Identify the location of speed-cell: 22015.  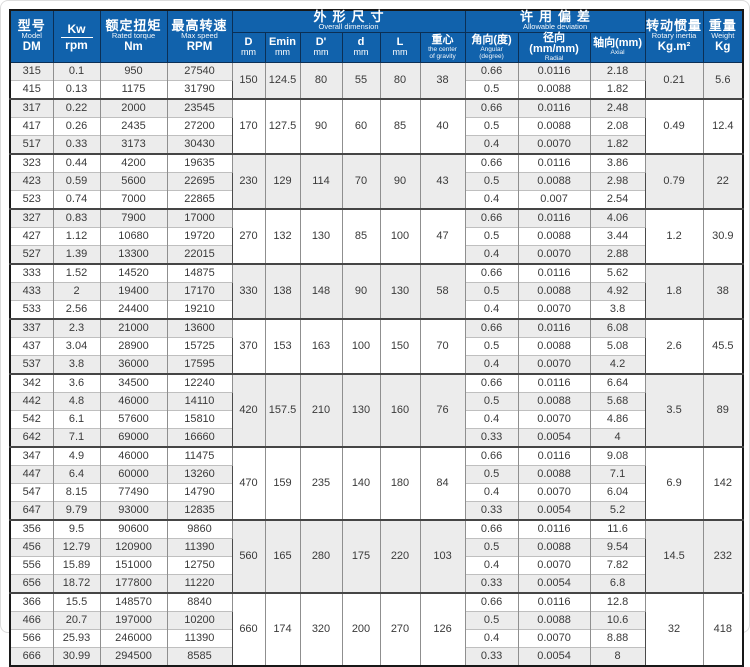
(199, 254).